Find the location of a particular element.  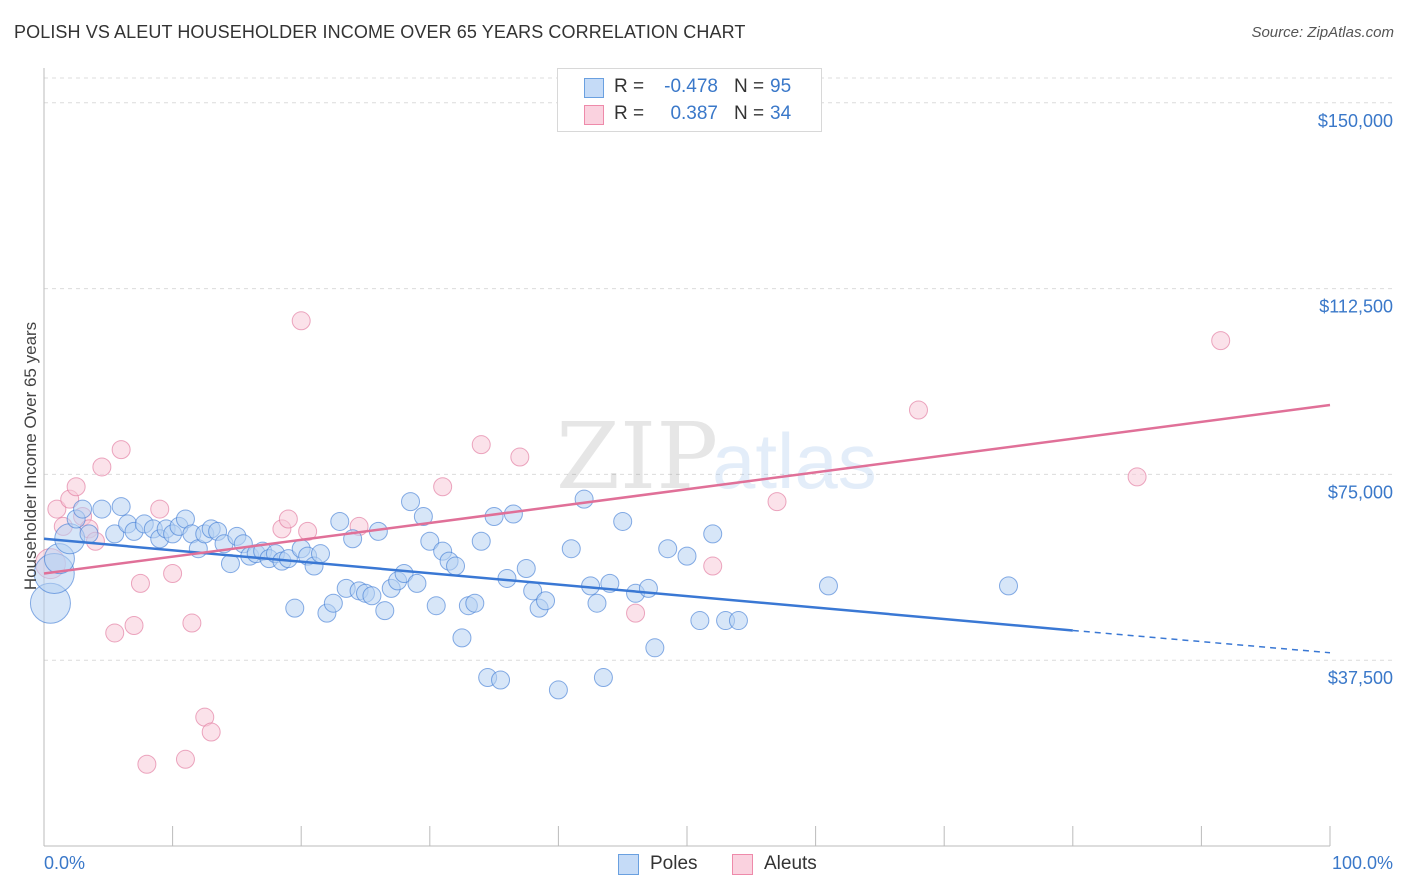

x-tick-label: 100.0% is located at coordinates (1362, 863).